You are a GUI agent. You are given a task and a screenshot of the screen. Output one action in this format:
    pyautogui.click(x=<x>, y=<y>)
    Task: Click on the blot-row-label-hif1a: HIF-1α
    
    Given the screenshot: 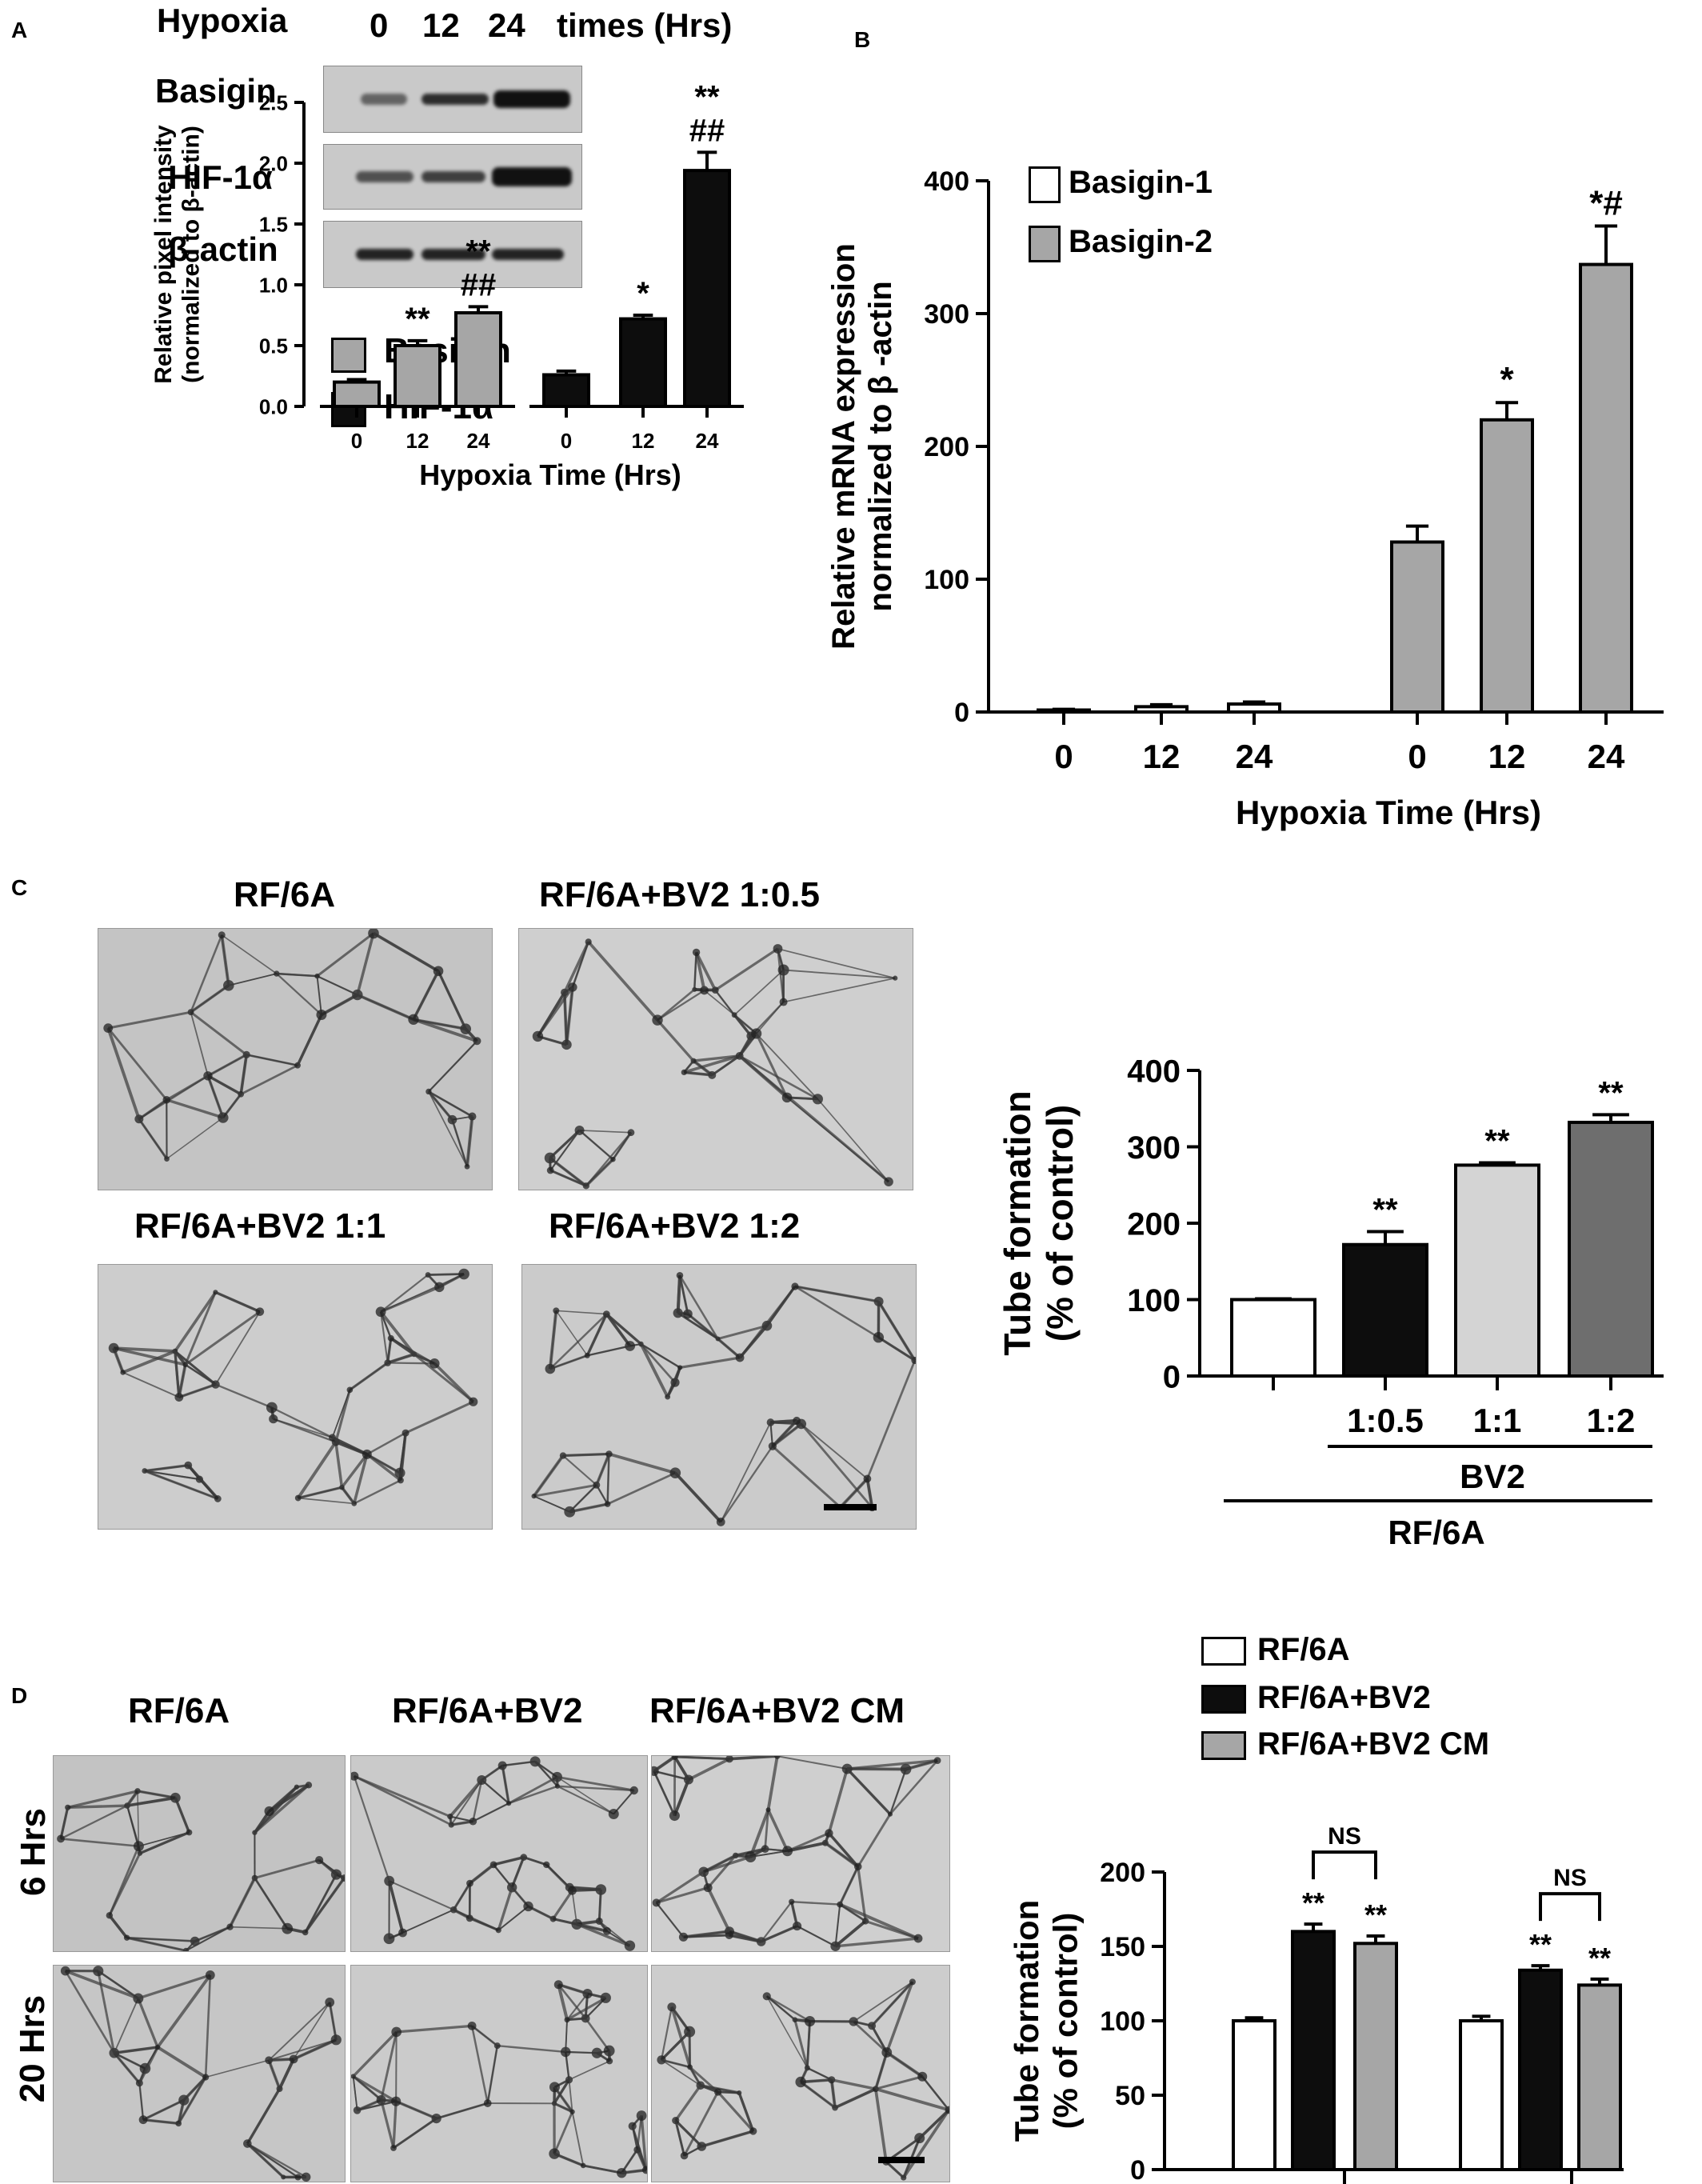 What is the action you would take?
    pyautogui.click(x=220, y=177)
    